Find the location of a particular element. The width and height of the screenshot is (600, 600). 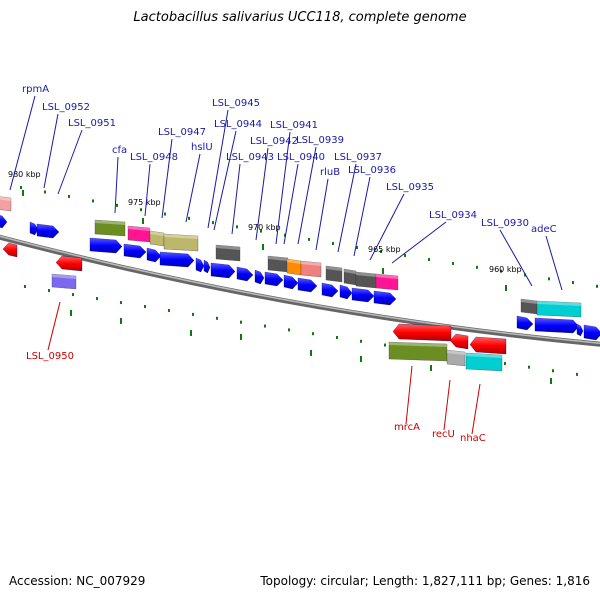

gene-label-LSL_0950: LSL_0950 is located at coordinates (50, 356).